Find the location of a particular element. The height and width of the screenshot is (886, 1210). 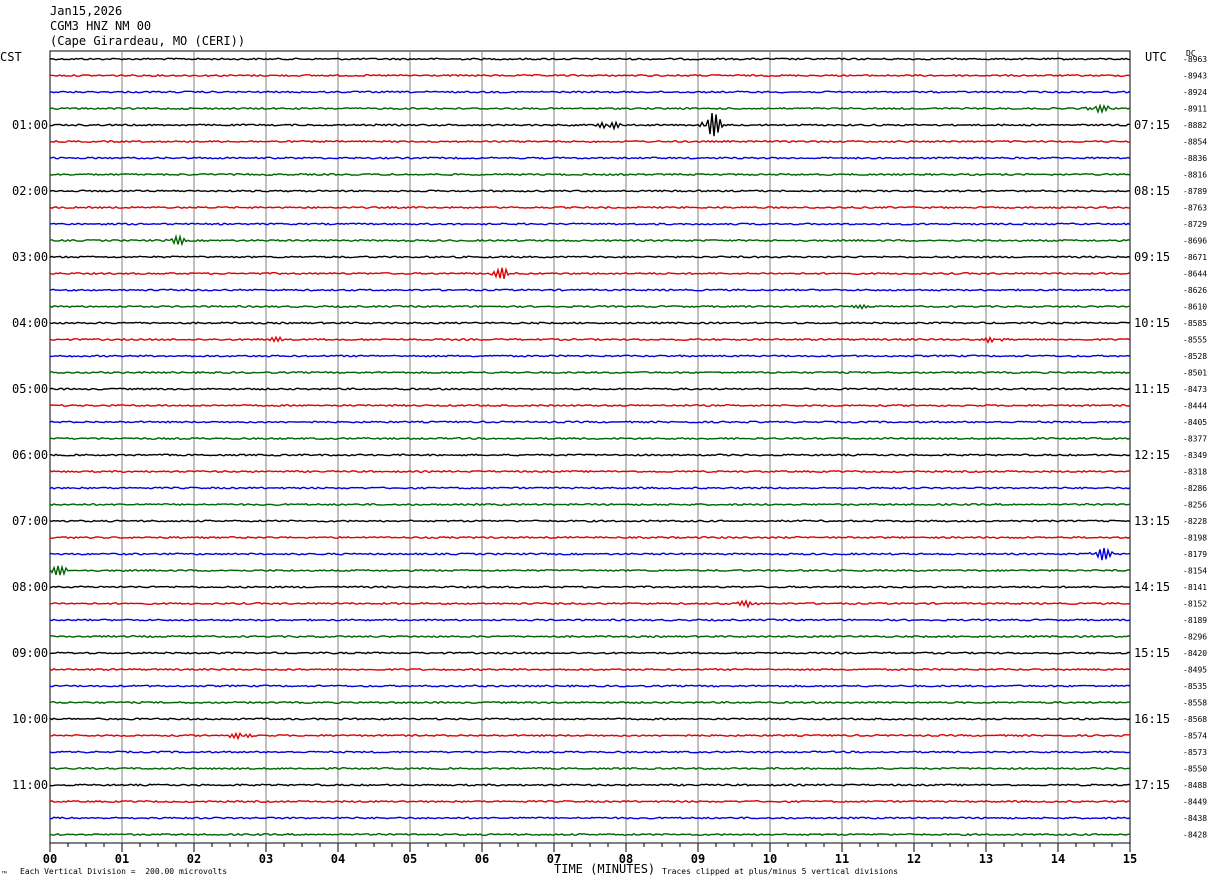

x-tick-label: 15 is located at coordinates (1130, 859).